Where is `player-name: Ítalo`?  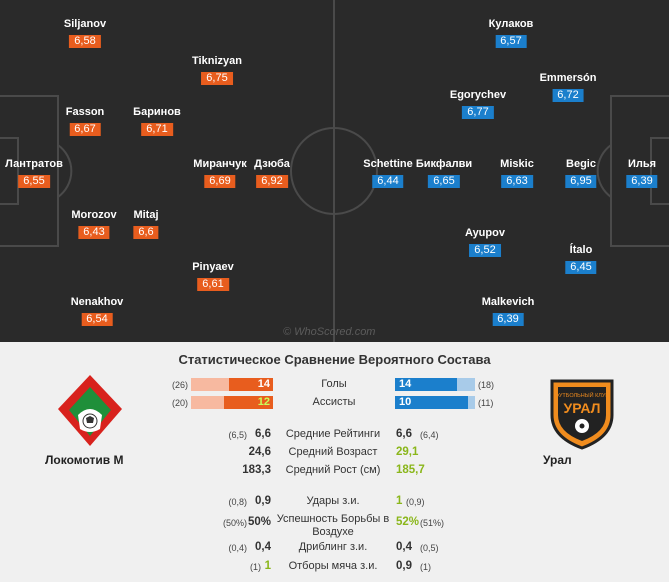
player-name: Ítalo is located at coordinates (581, 250).